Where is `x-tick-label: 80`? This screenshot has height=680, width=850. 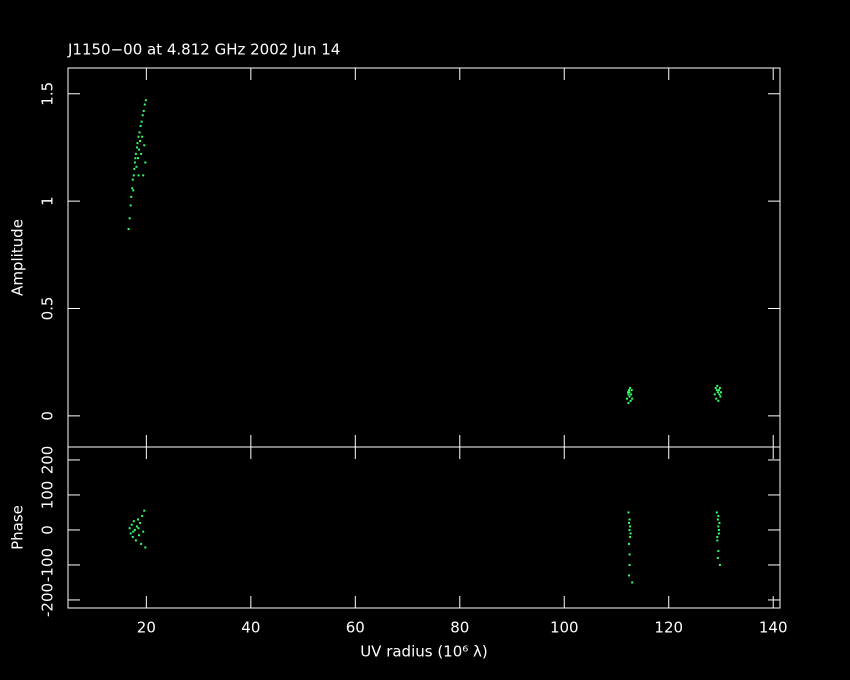
x-tick-label: 80 is located at coordinates (459, 628).